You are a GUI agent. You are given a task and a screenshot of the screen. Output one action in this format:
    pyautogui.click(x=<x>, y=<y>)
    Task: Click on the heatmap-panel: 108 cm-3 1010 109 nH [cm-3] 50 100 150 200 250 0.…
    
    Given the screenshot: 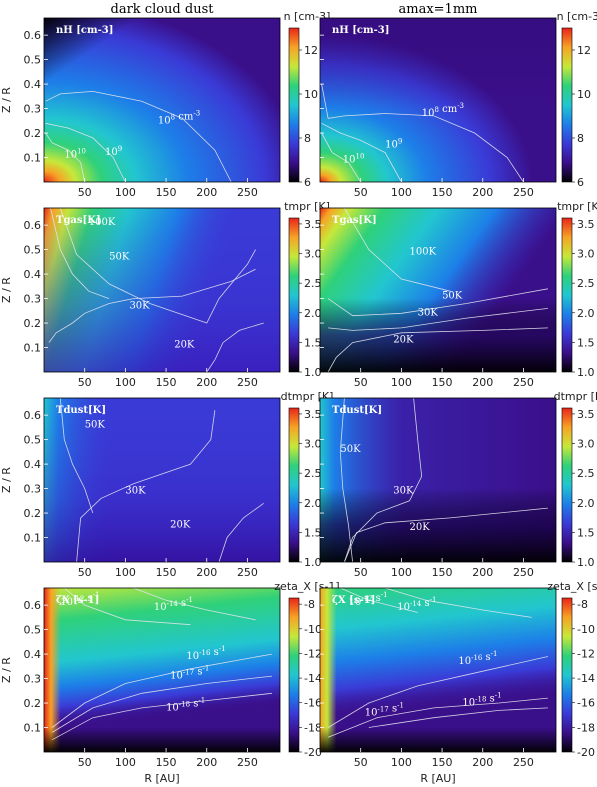 What is the action you would take?
    pyautogui.click(x=165, y=104)
    